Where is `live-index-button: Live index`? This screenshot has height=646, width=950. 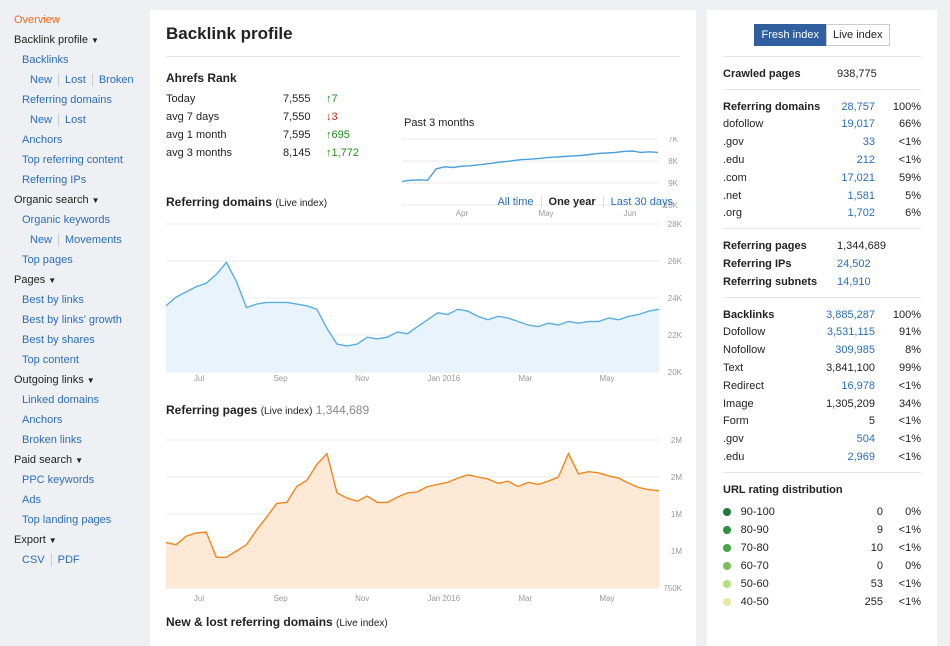 live-index-button: Live index is located at coordinates (857, 35).